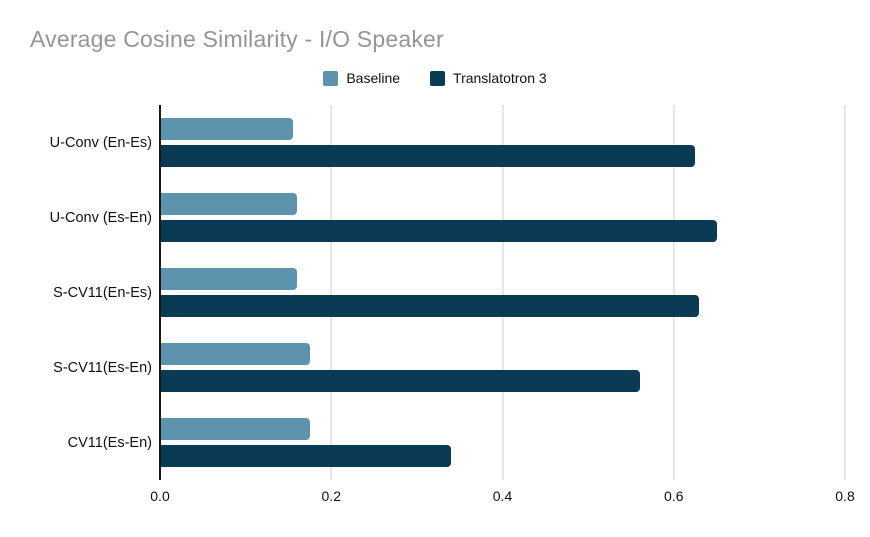 This screenshot has width=870, height=537. I want to click on legend-item-baseline: Baseline, so click(361, 78).